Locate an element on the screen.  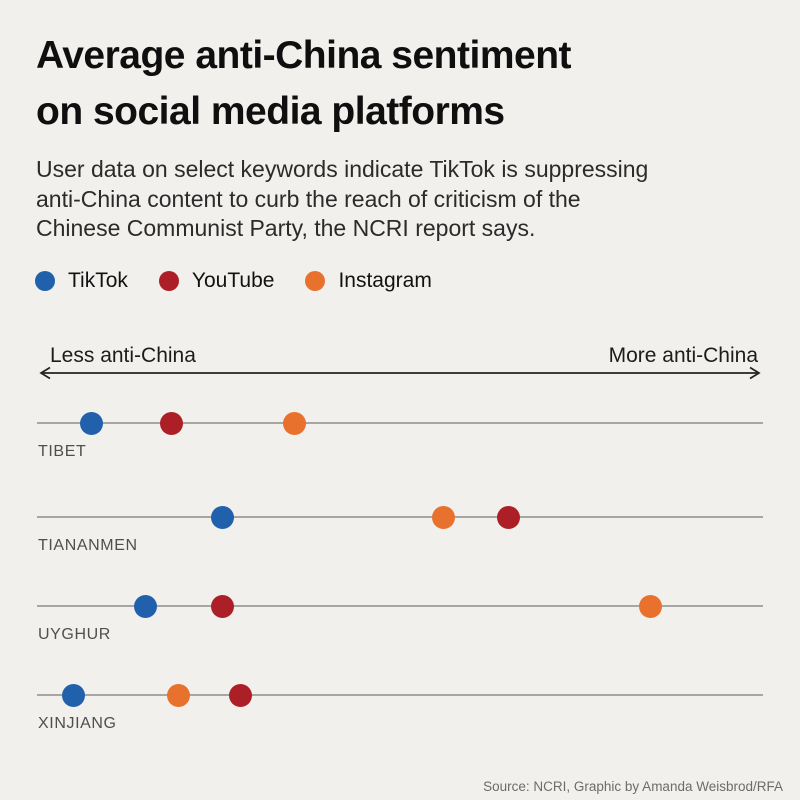
row-label: TIANANMEN is located at coordinates (88, 545).